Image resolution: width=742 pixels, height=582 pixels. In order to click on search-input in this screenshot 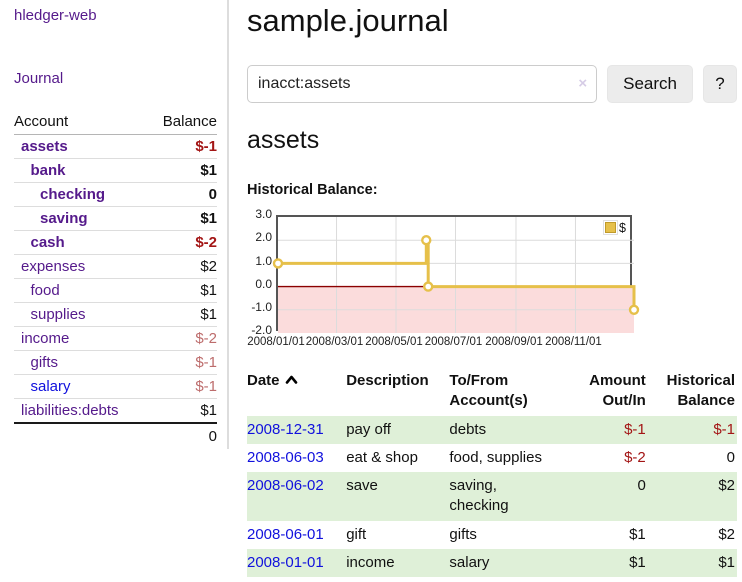, I will do `click(422, 84)`.